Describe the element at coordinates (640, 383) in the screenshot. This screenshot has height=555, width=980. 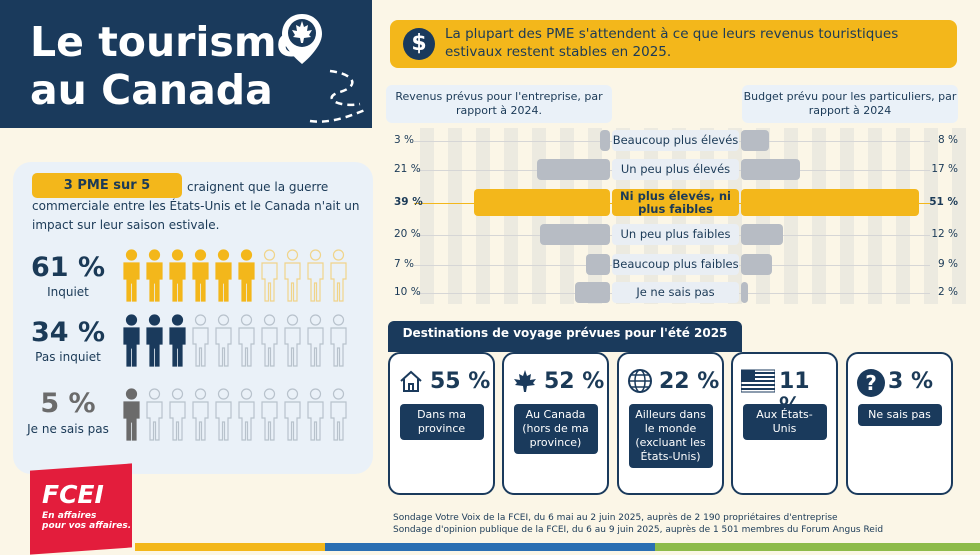
I see `globe-icon` at that location.